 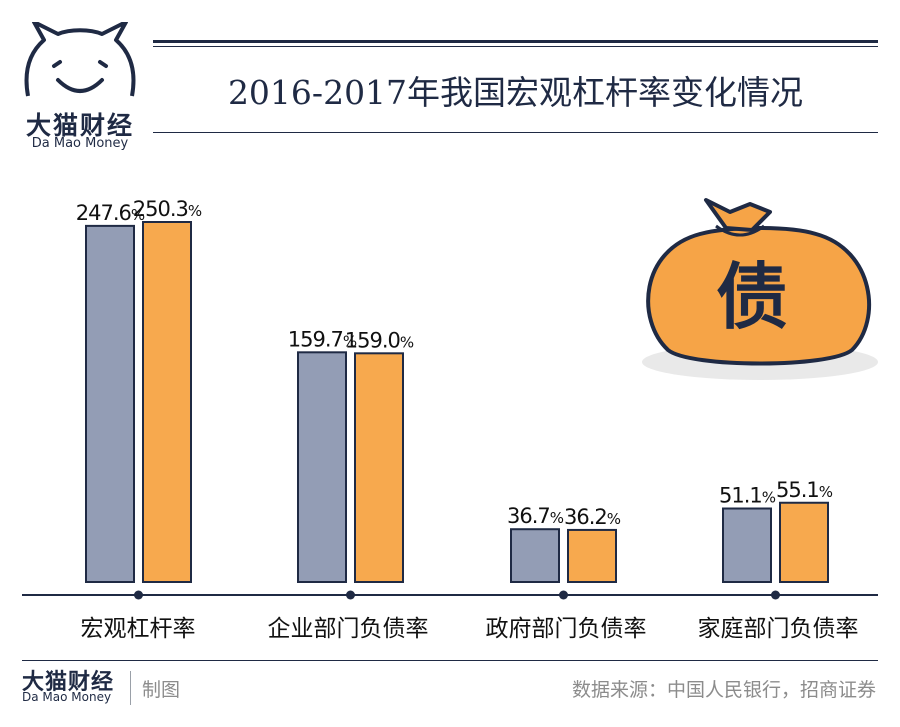 I want to click on title-rule-bottom, so click(x=515, y=132).